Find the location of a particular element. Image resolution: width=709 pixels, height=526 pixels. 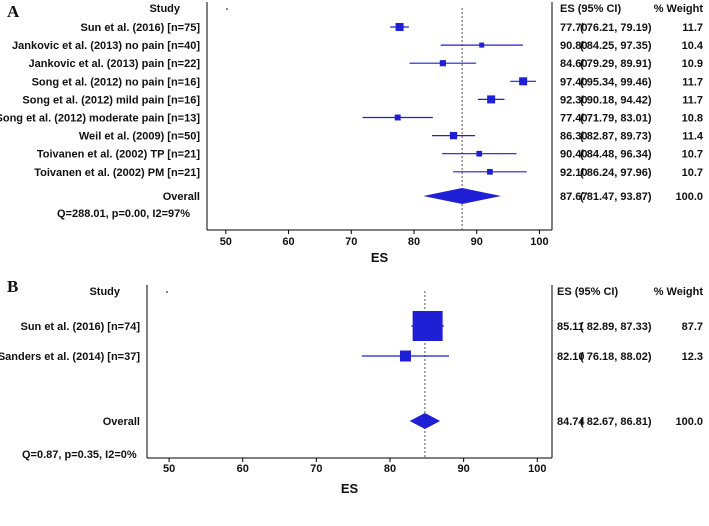

panel-a-study-ci: ( 76.21, 79.19) is located at coordinates (616, 28).